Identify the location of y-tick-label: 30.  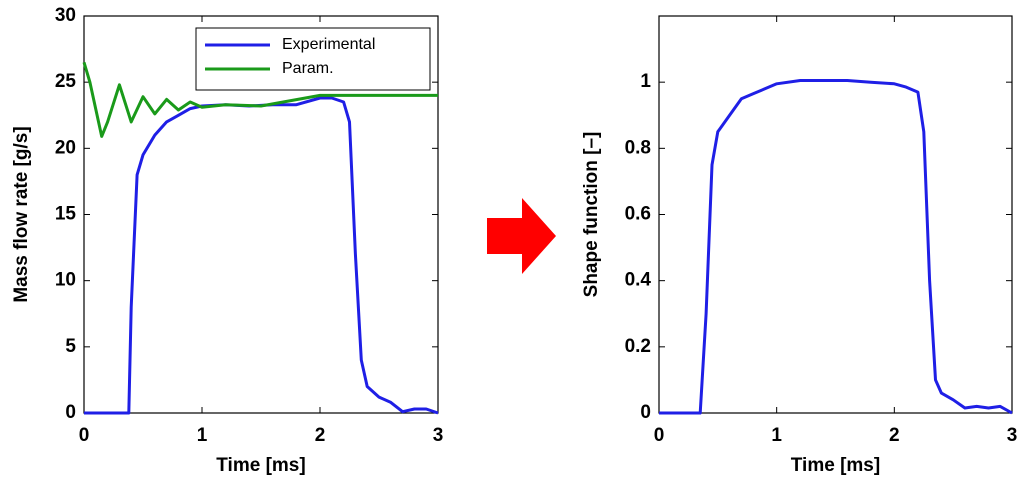
(65, 15).